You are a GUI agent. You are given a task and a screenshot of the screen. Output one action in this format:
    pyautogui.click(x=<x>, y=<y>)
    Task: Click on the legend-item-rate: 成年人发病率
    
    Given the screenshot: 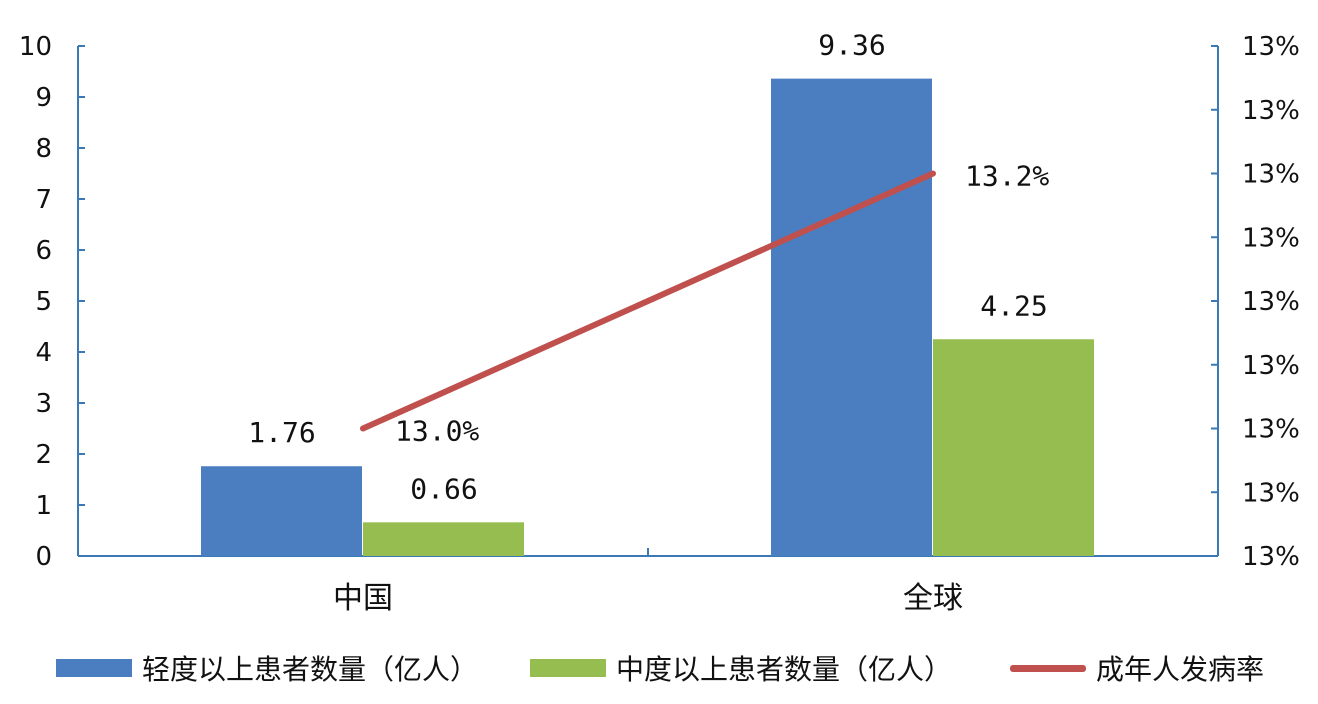 What is the action you would take?
    pyautogui.click(x=1137, y=668)
    